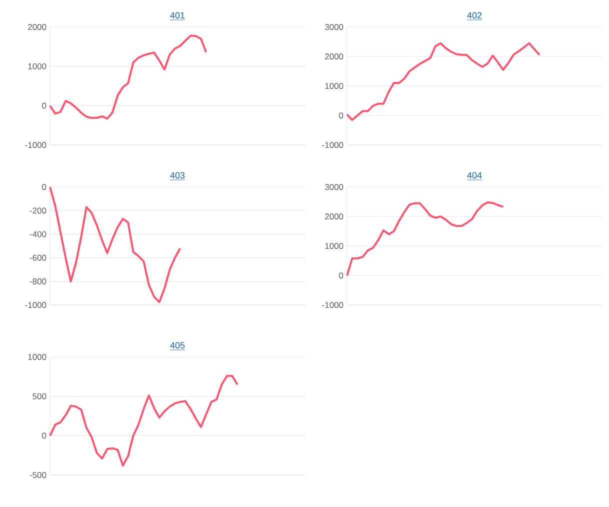 The image size is (609, 507). What do you see at coordinates (38, 257) in the screenshot?
I see `y-tick-label: -600` at bounding box center [38, 257].